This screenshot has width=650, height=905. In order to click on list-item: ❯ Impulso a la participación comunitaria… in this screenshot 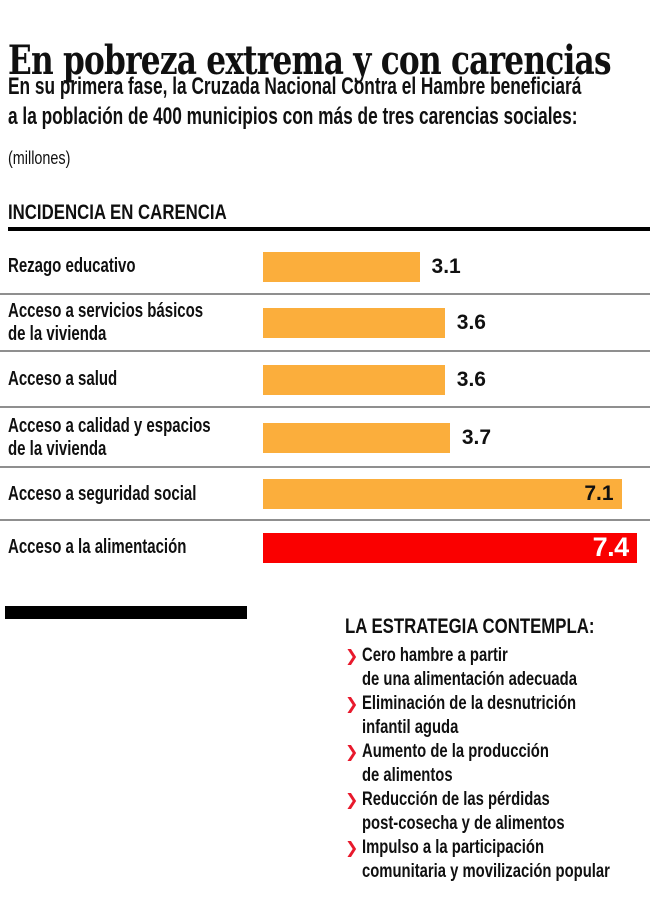, I will do `click(477, 859)`.